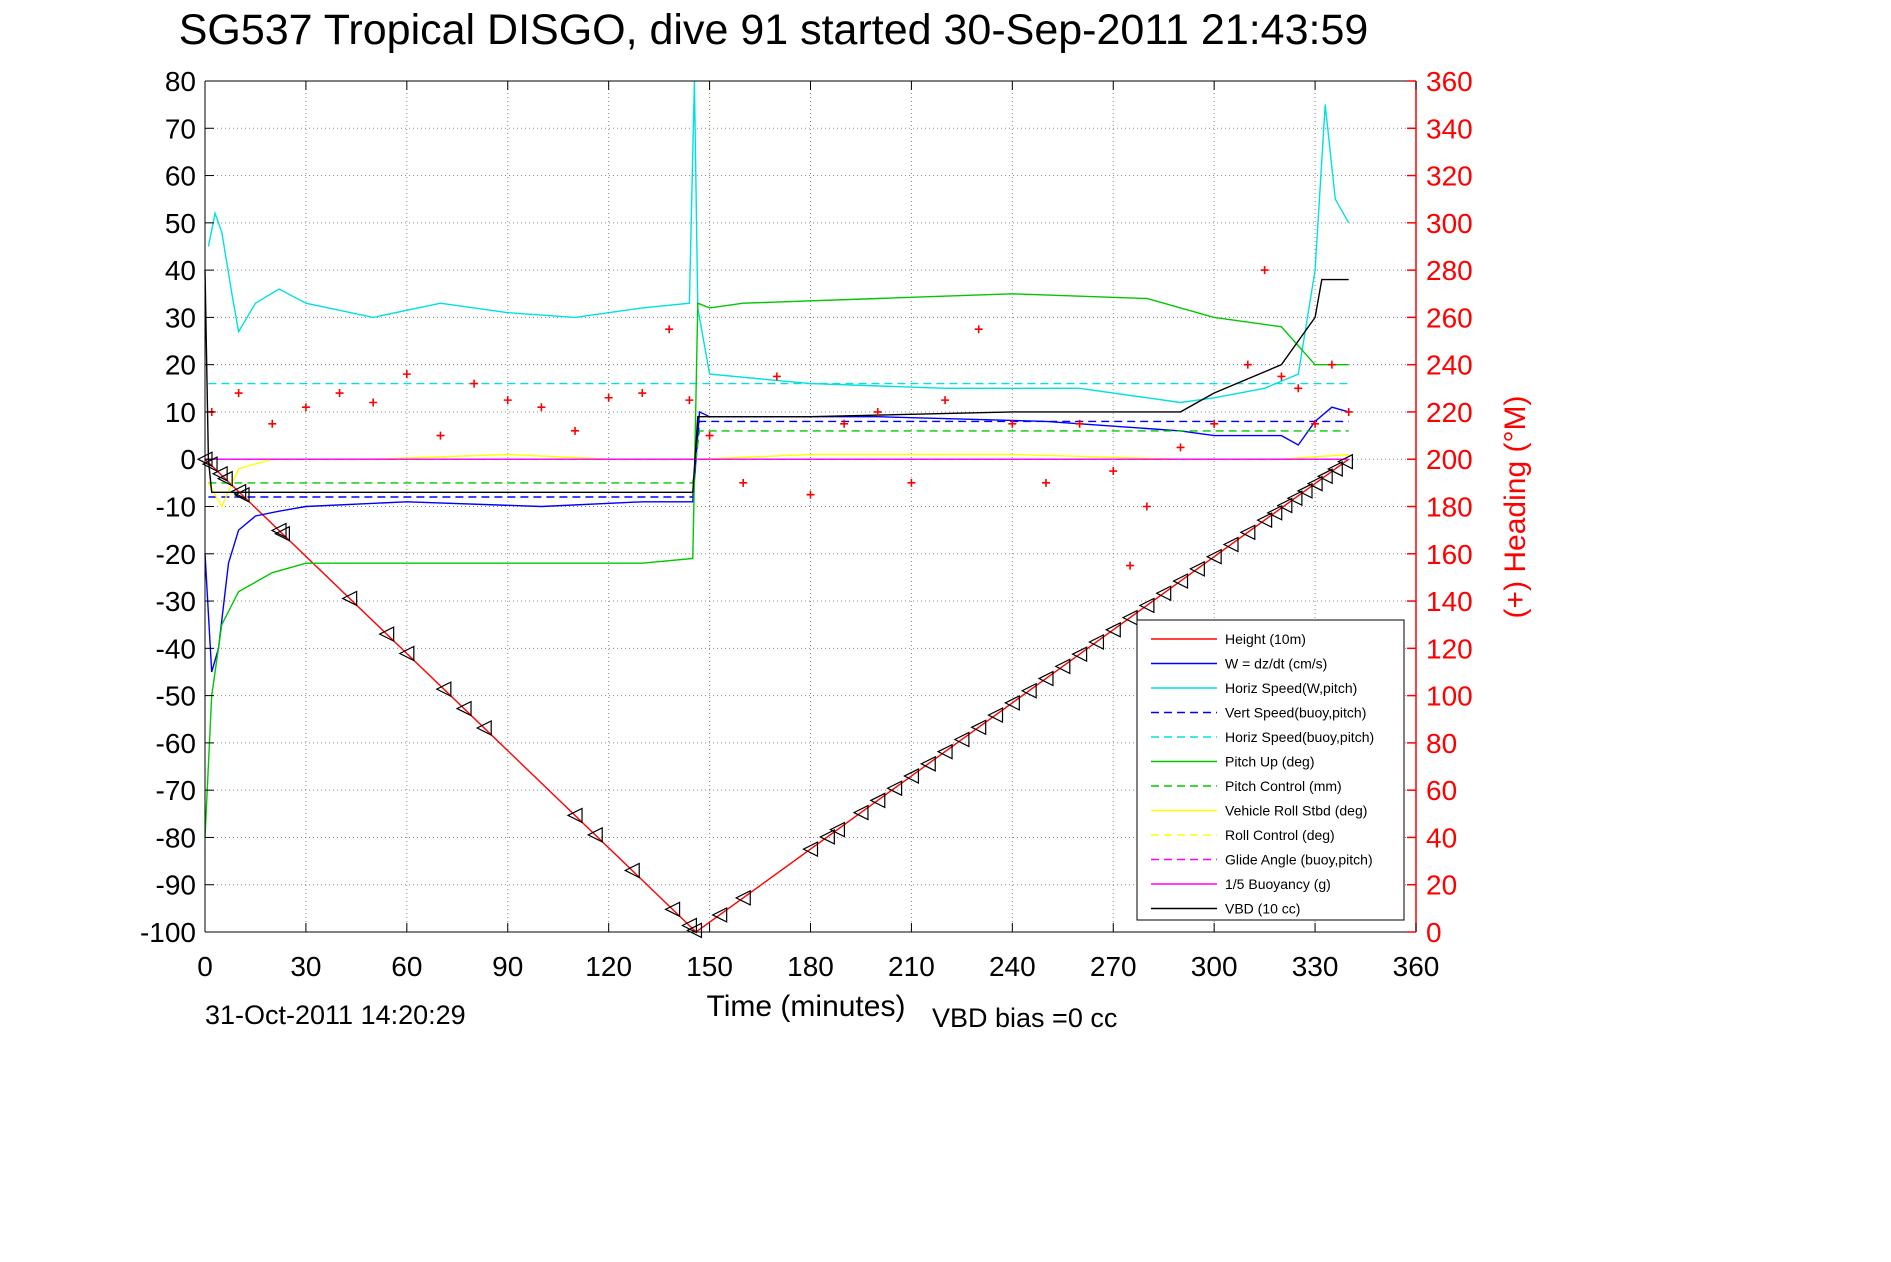 The image size is (1891, 1262). Describe the element at coordinates (1441, 790) in the screenshot. I see `y2-tick-label: 60` at that location.